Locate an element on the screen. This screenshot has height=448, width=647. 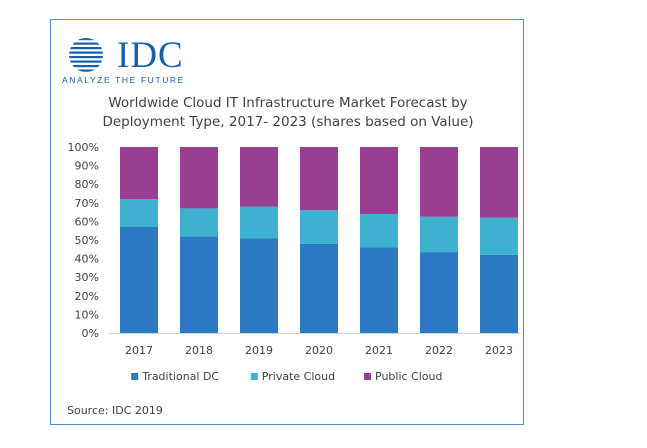
x-tick-label: 2017 is located at coordinates (139, 350).